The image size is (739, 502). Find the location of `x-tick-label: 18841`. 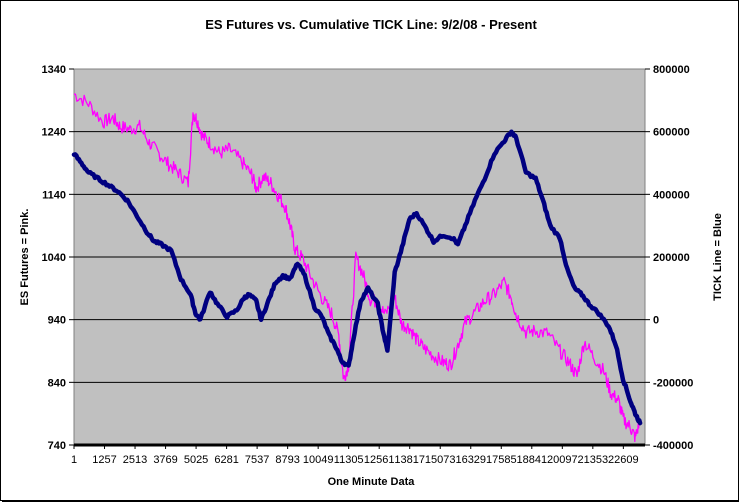

x-tick-label: 18841 is located at coordinates (531, 460).